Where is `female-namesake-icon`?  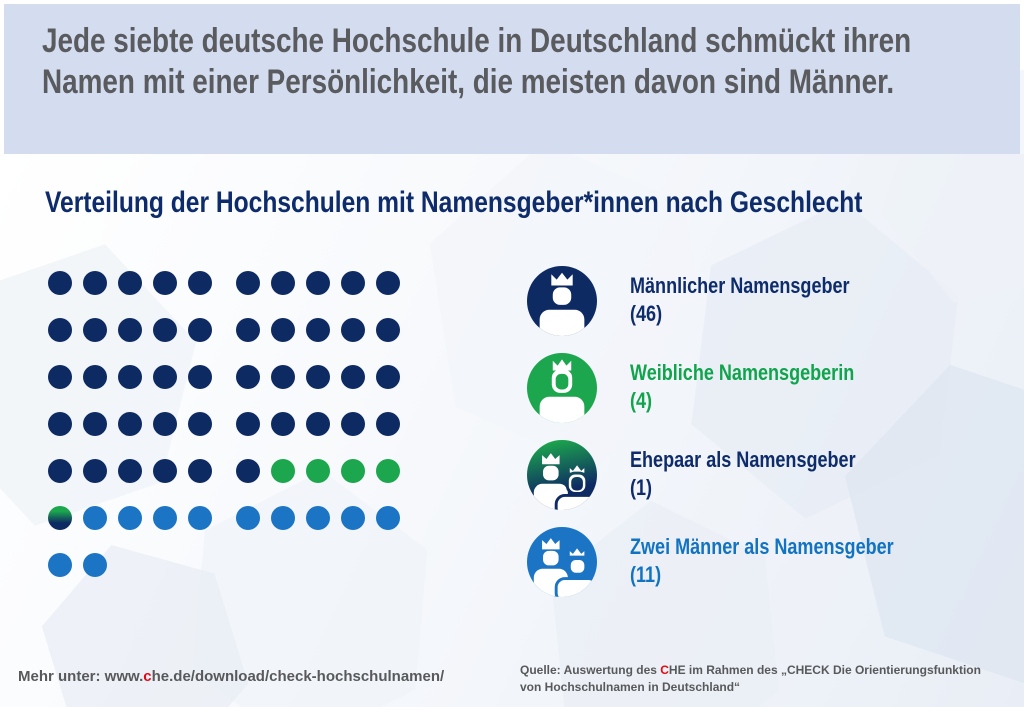 female-namesake-icon is located at coordinates (562, 388).